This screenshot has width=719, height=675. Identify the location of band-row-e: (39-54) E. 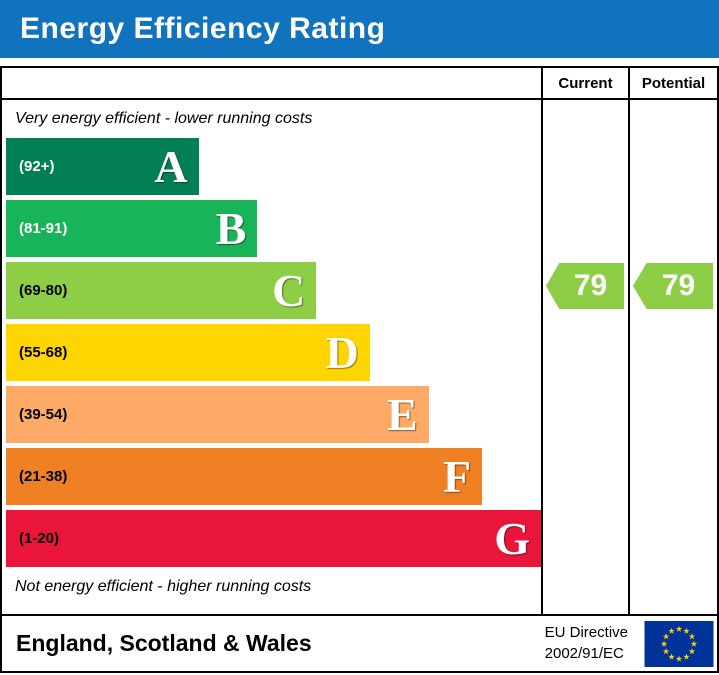
(273, 414).